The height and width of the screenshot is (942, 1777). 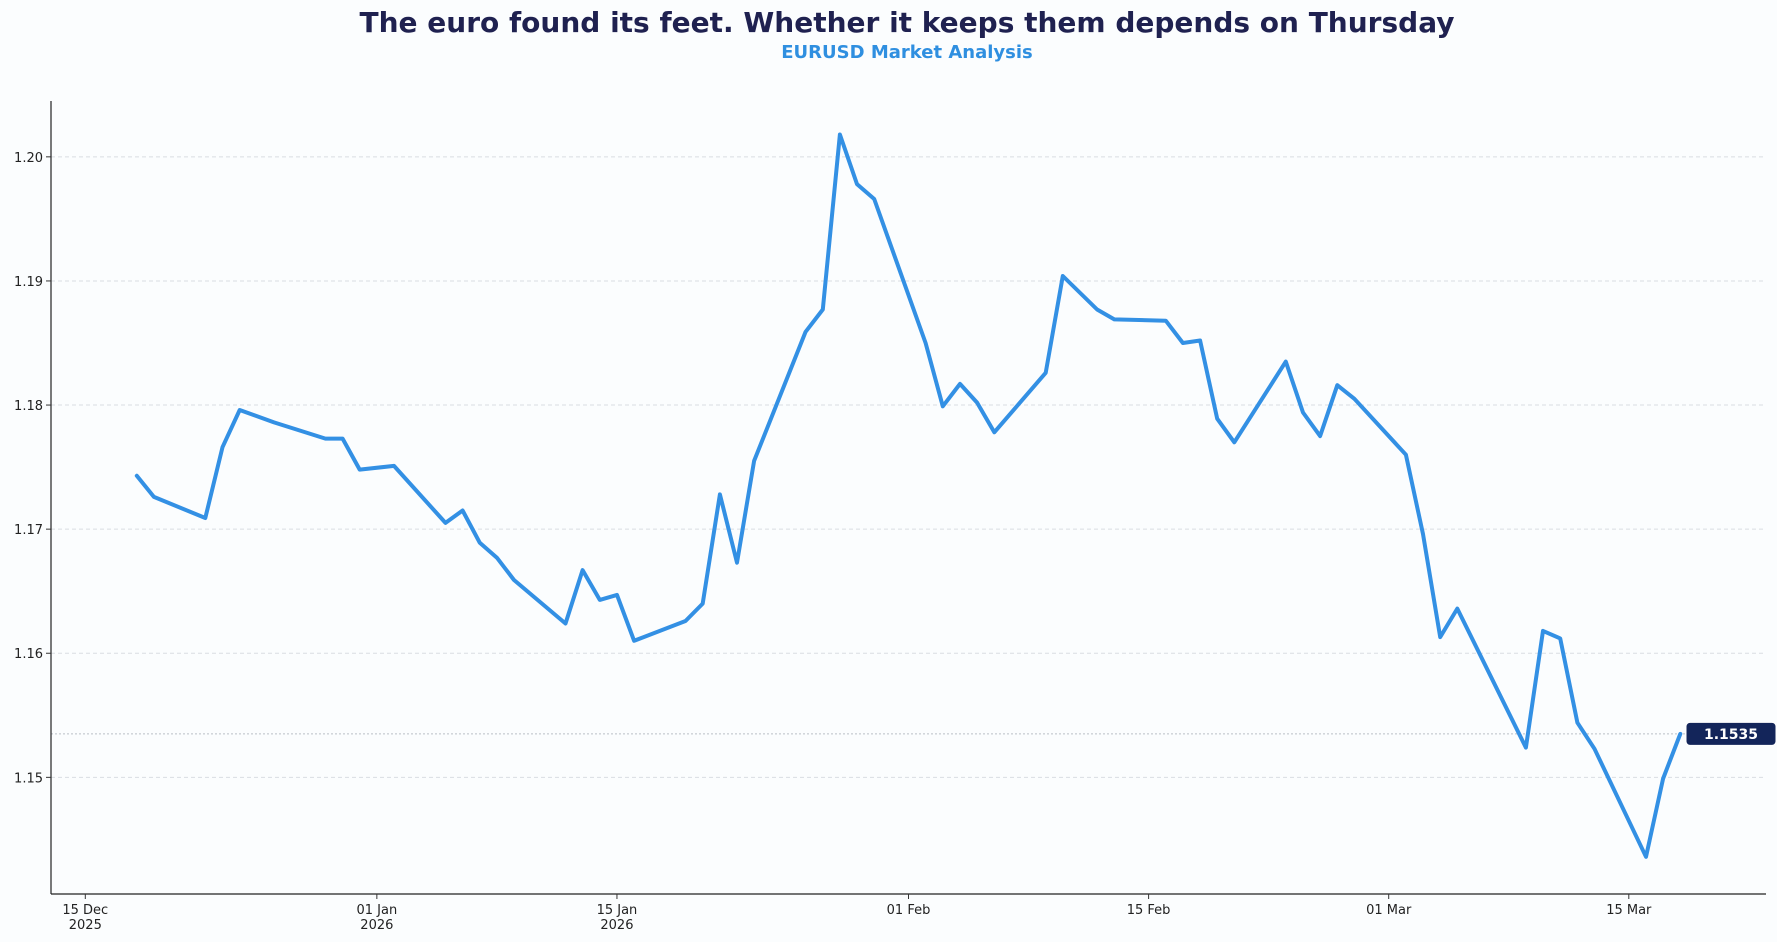 I want to click on y-tick-label: 1.15, so click(x=28, y=778).